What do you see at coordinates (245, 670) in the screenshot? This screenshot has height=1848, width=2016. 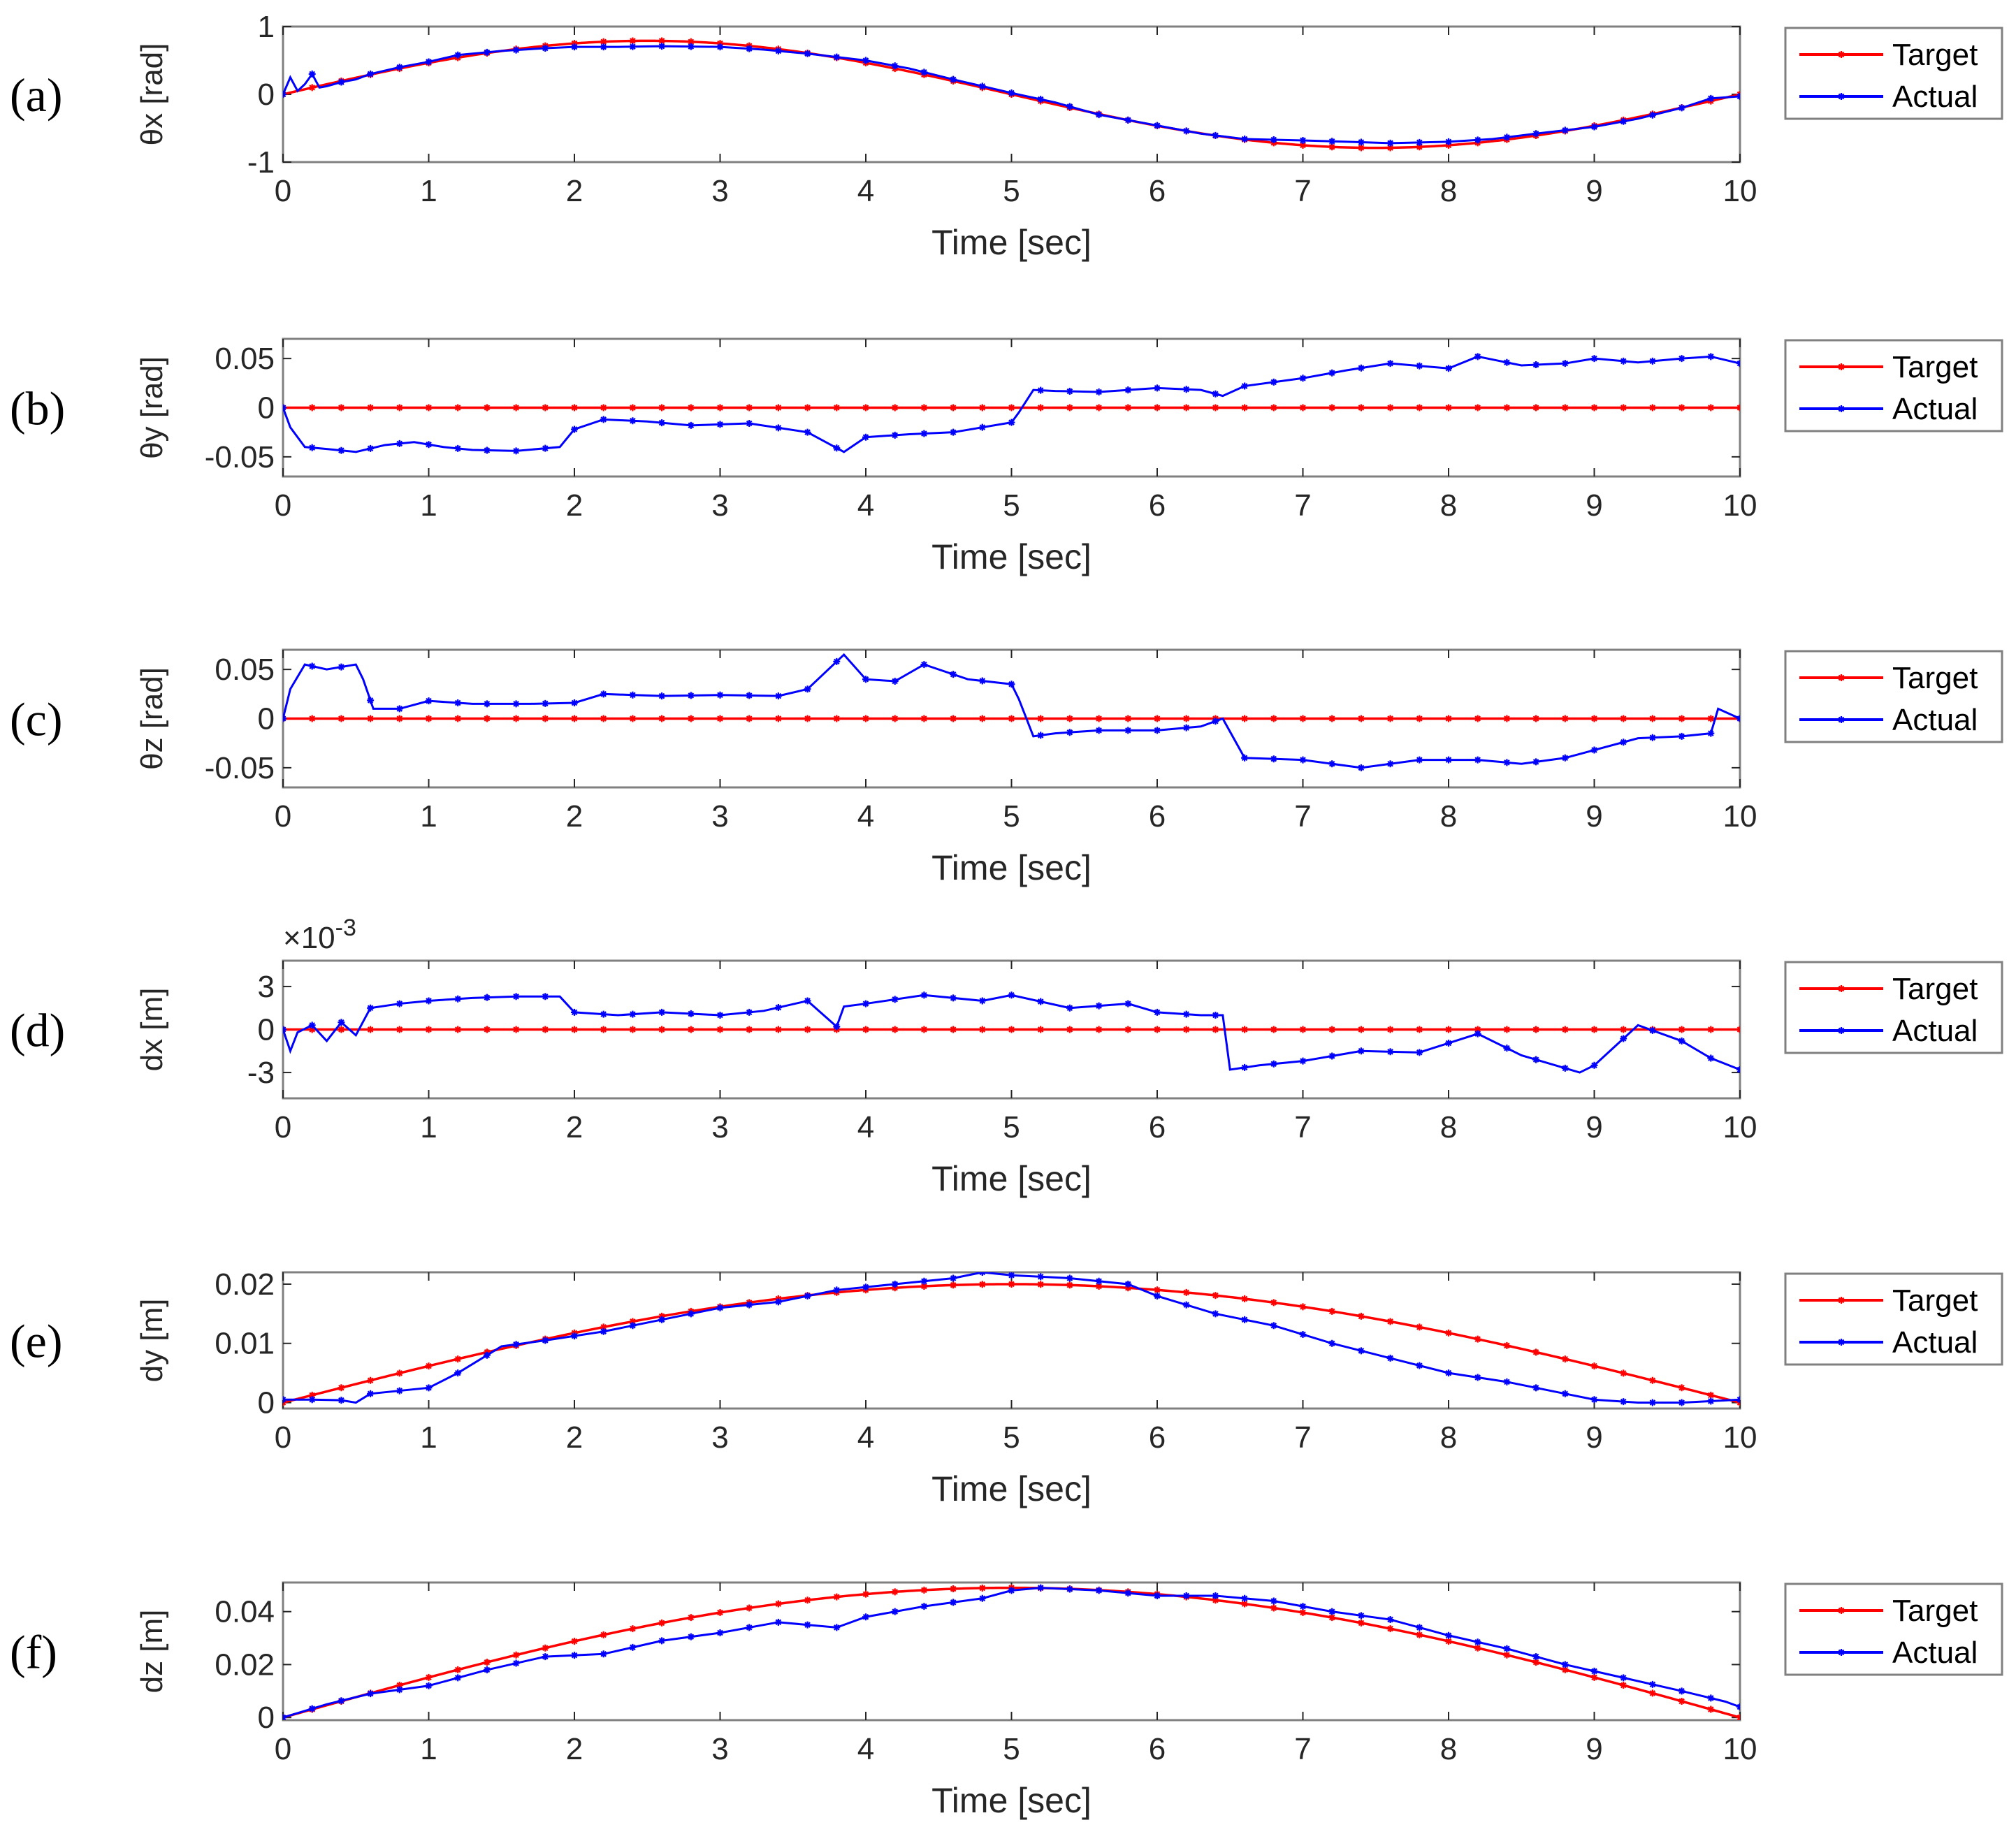 I see `y-tick-label: 0.05` at bounding box center [245, 670].